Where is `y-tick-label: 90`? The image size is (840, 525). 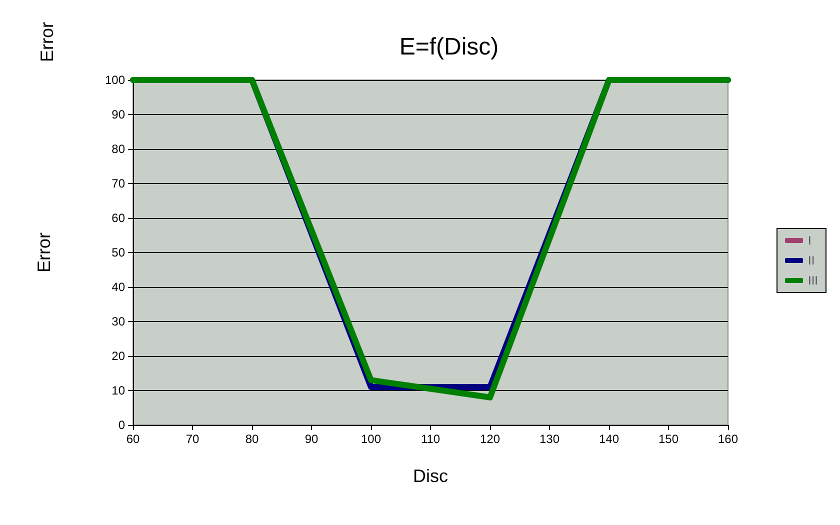
y-tick-label: 90 is located at coordinates (119, 115).